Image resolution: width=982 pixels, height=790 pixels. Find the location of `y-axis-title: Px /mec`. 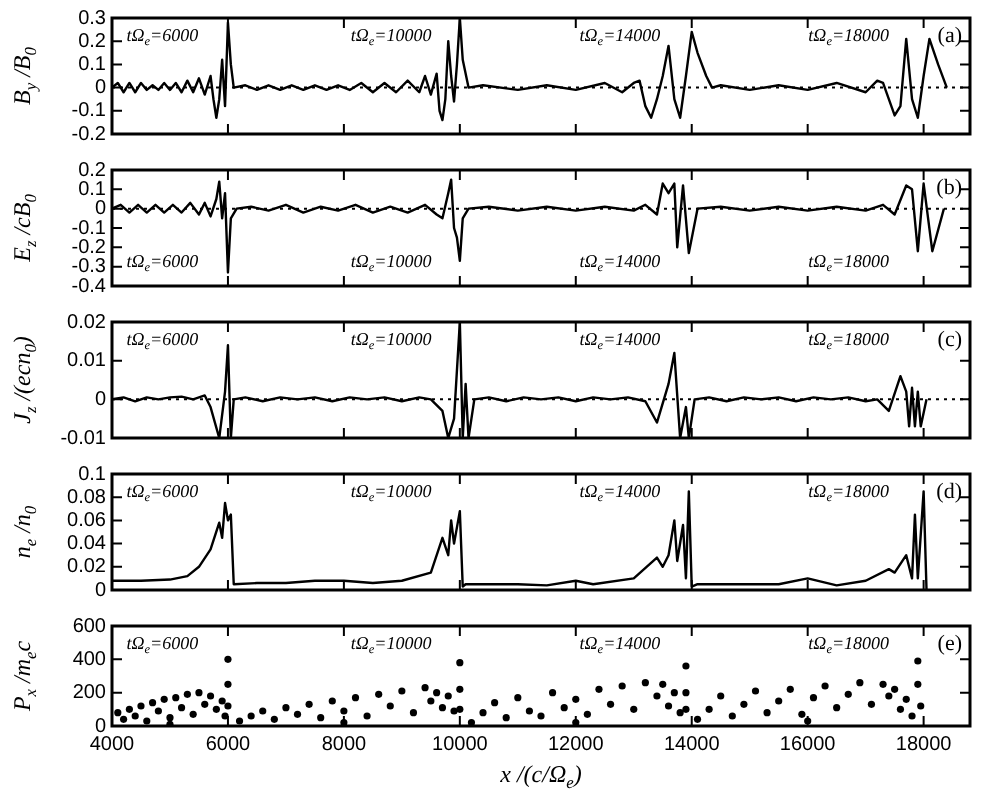

y-axis-title: Px /mec is located at coordinates (24, 676).